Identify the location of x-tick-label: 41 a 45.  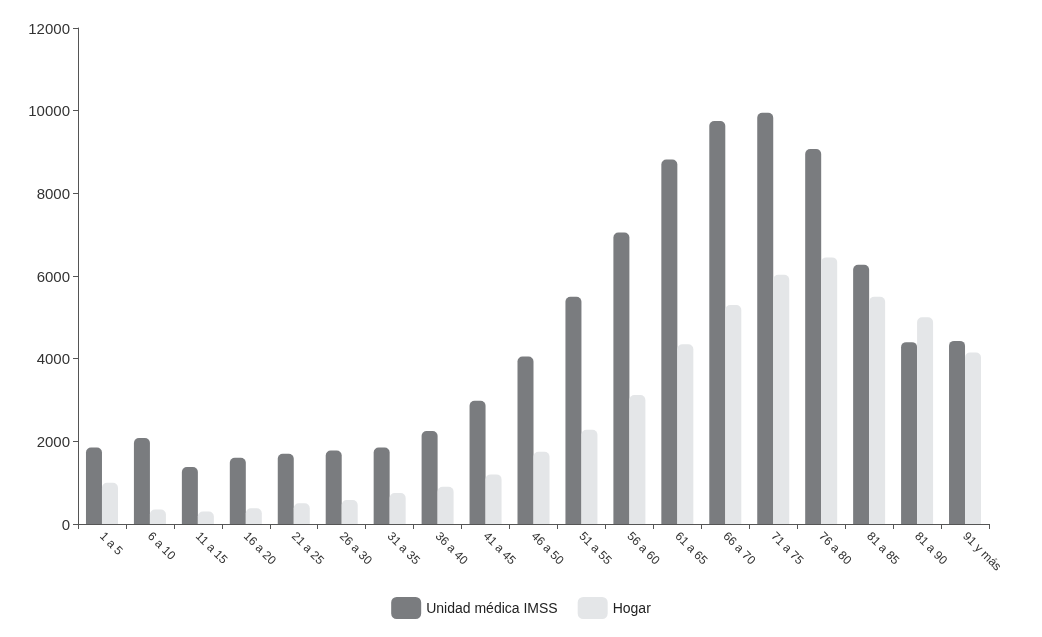
(500, 548).